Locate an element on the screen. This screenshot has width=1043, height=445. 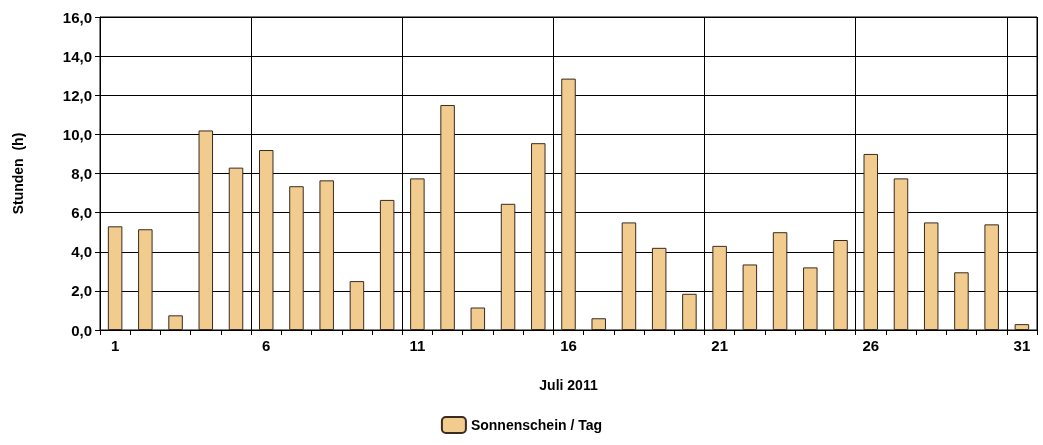
x-tick-label: 11 is located at coordinates (417, 345).